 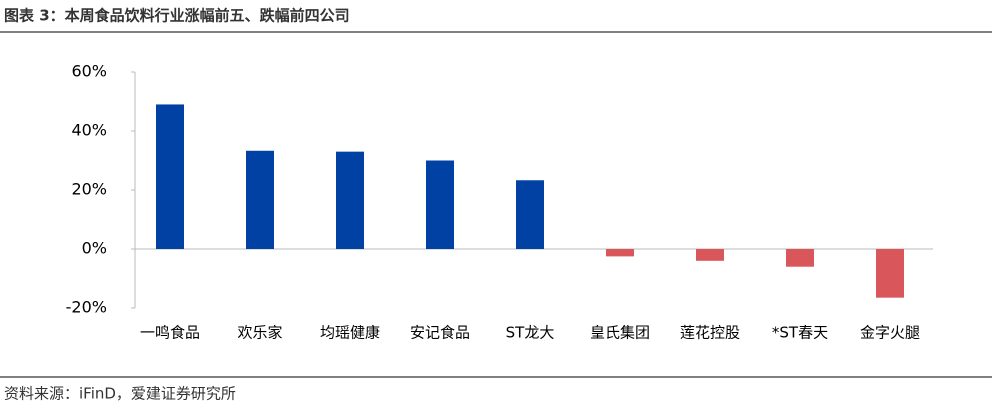 What do you see at coordinates (89, 189) in the screenshot?
I see `y-tick-label: 20%` at bounding box center [89, 189].